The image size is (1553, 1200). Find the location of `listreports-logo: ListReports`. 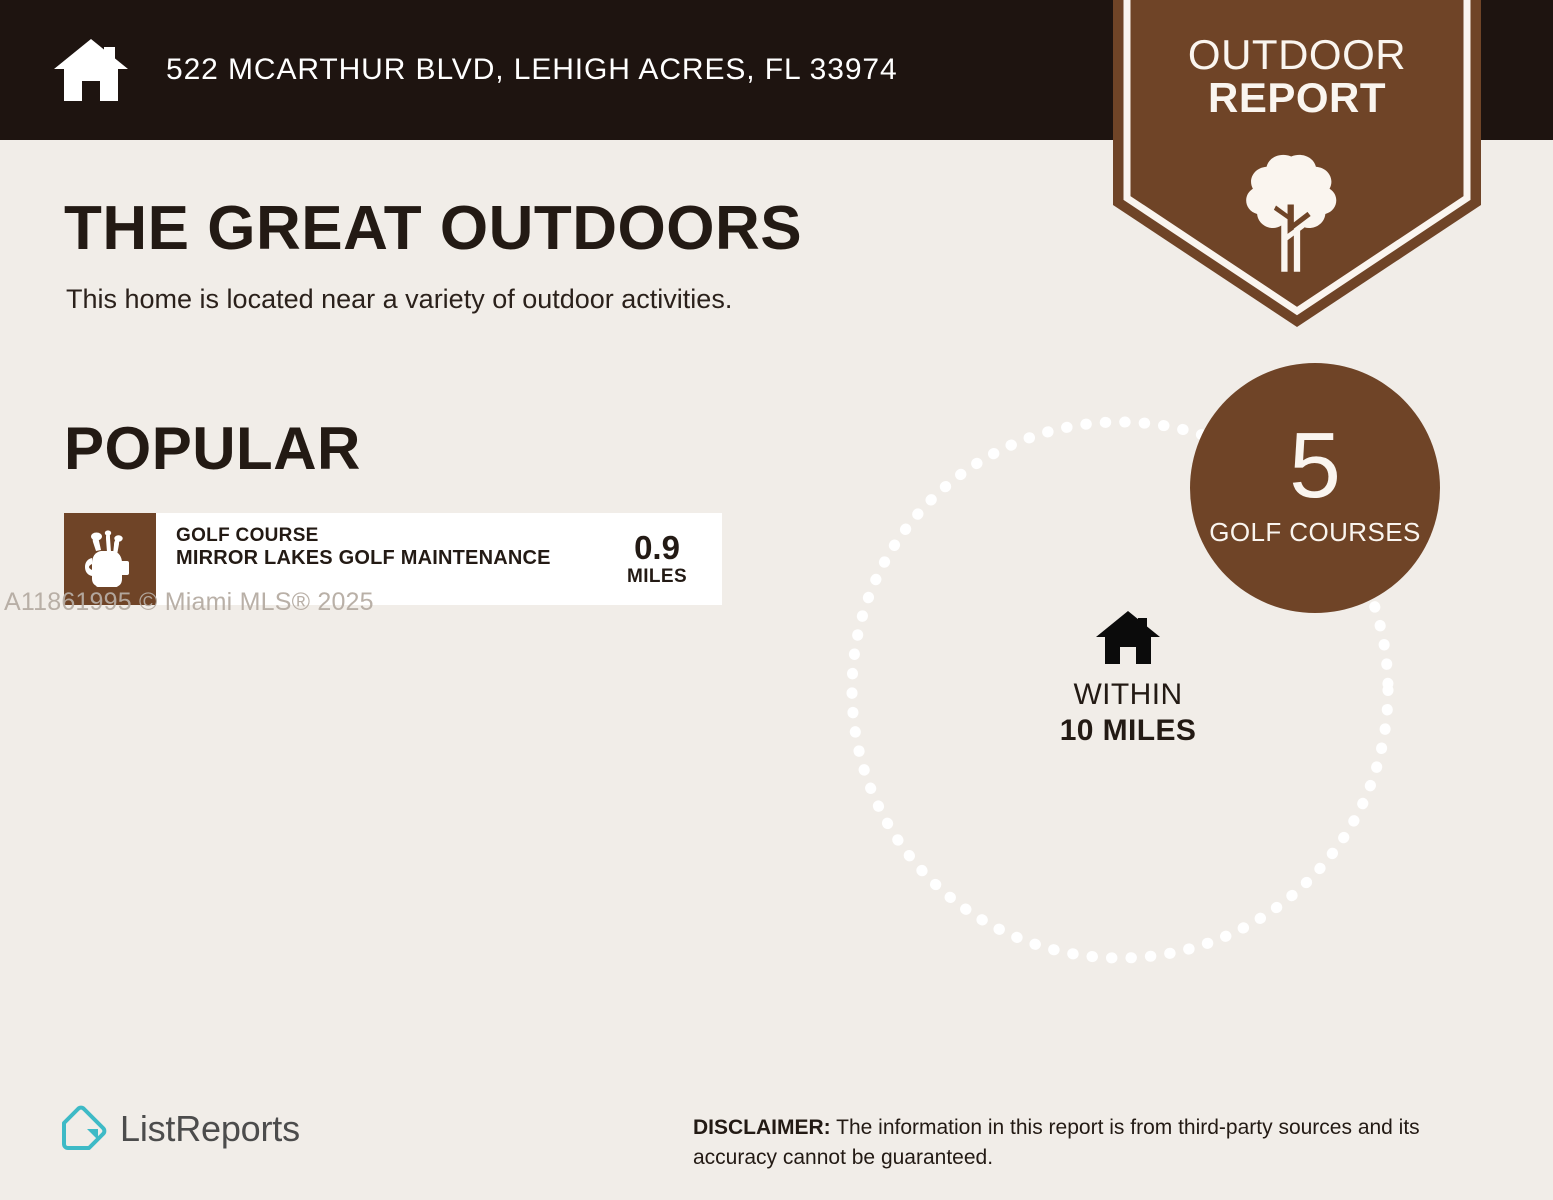

listreports-logo: ListReports is located at coordinates (180, 1129).